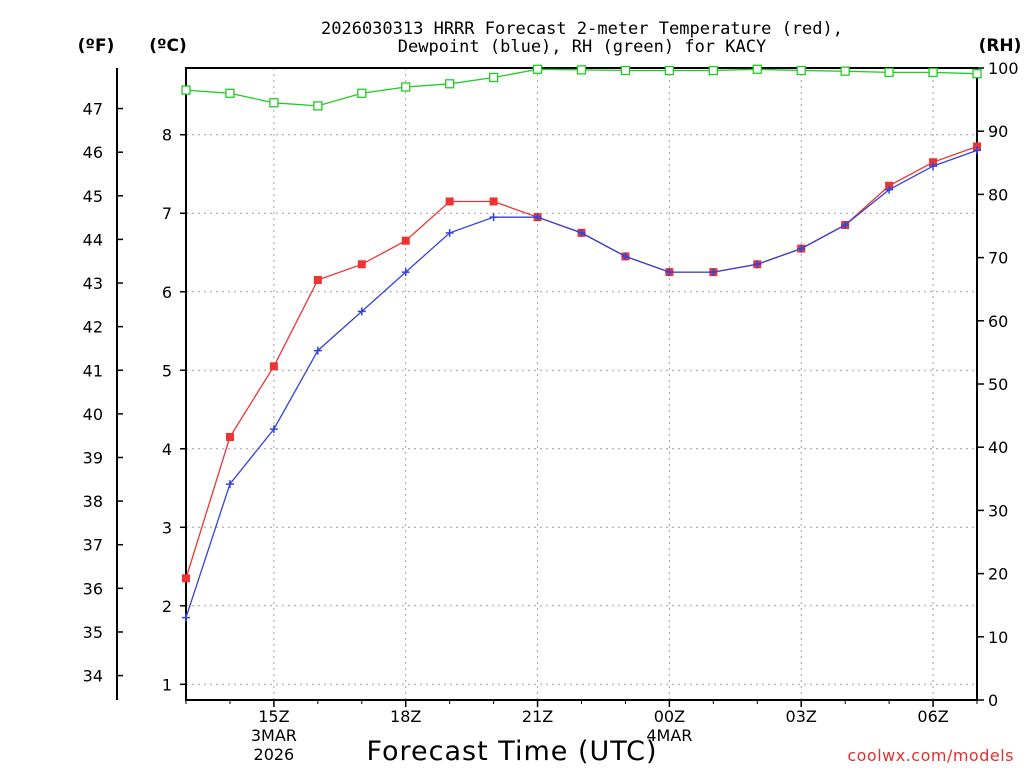  Describe the element at coordinates (1003, 68) in the screenshot. I see `rh-tick-label: 100` at that location.